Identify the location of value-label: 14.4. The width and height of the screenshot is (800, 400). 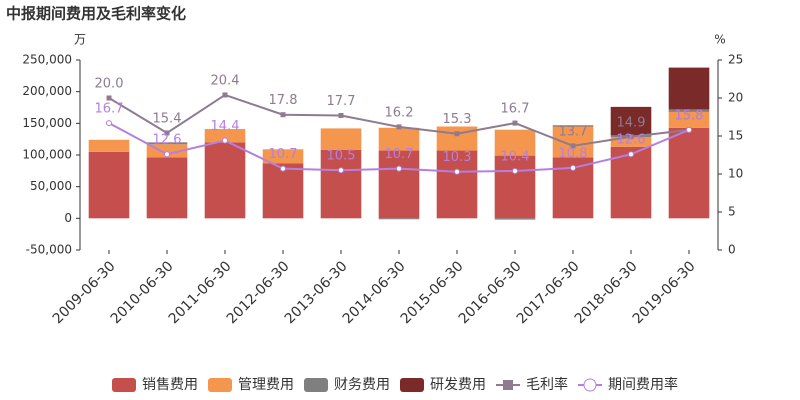
(225, 126).